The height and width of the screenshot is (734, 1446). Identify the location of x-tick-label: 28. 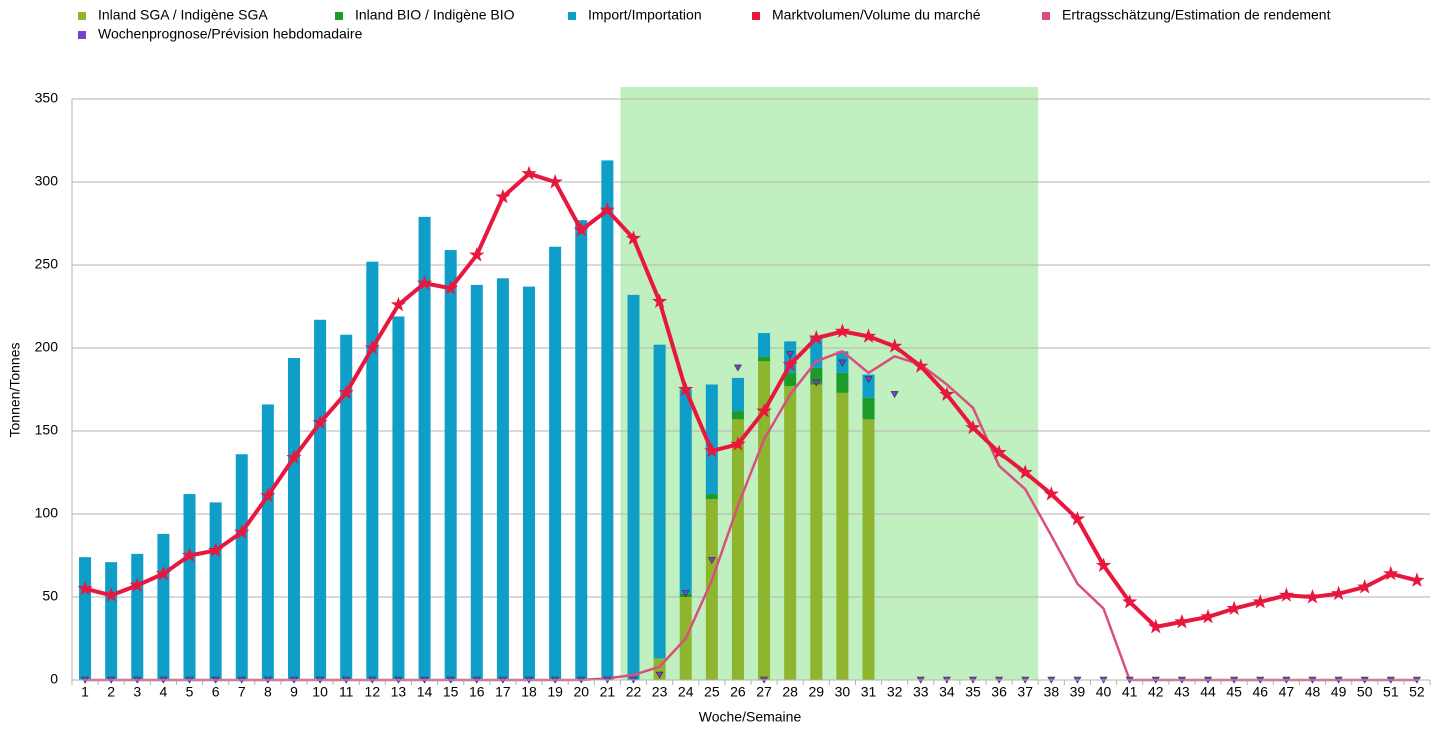
(790, 692).